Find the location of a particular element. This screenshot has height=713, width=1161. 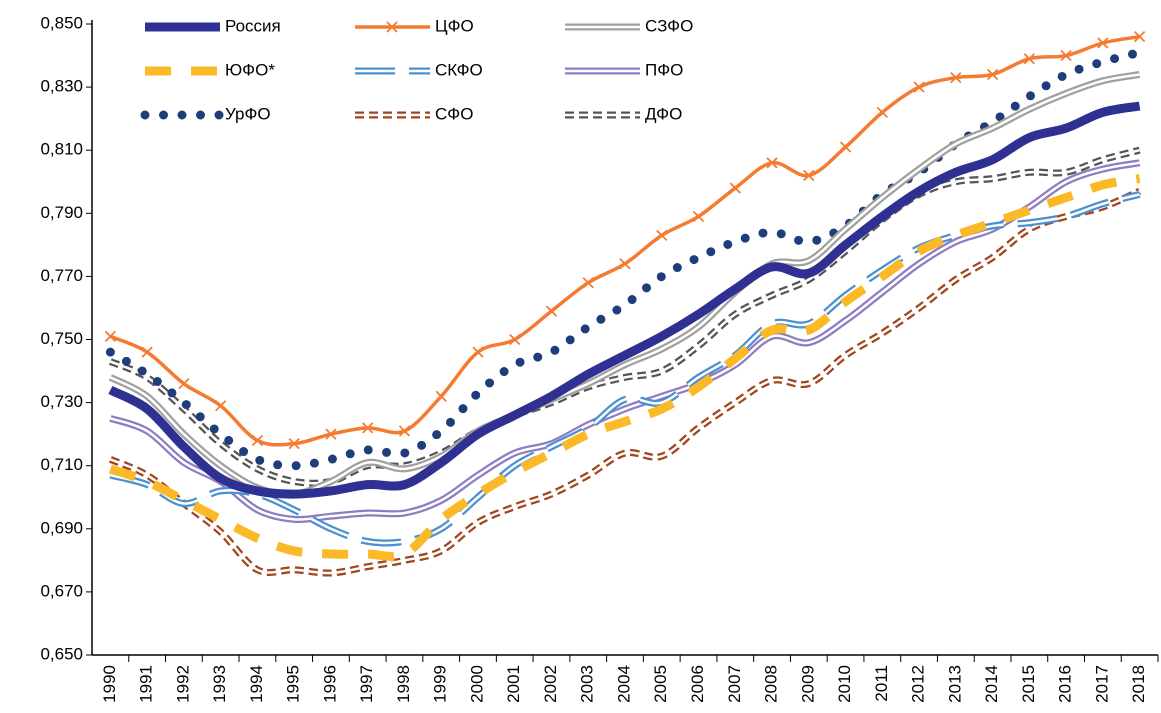

x-tick-label: 2008 is located at coordinates (771, 684).